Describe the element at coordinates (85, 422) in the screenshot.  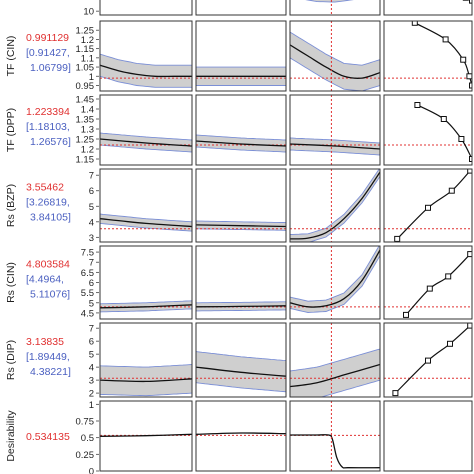
I see `ytick-desirability: 0.75` at that location.